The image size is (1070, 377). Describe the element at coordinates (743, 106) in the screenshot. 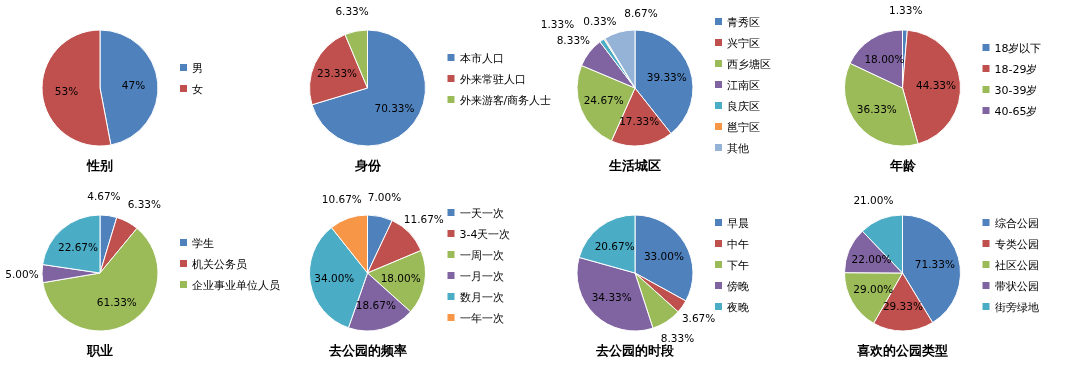

I see `legend-label: 良庆区` at that location.